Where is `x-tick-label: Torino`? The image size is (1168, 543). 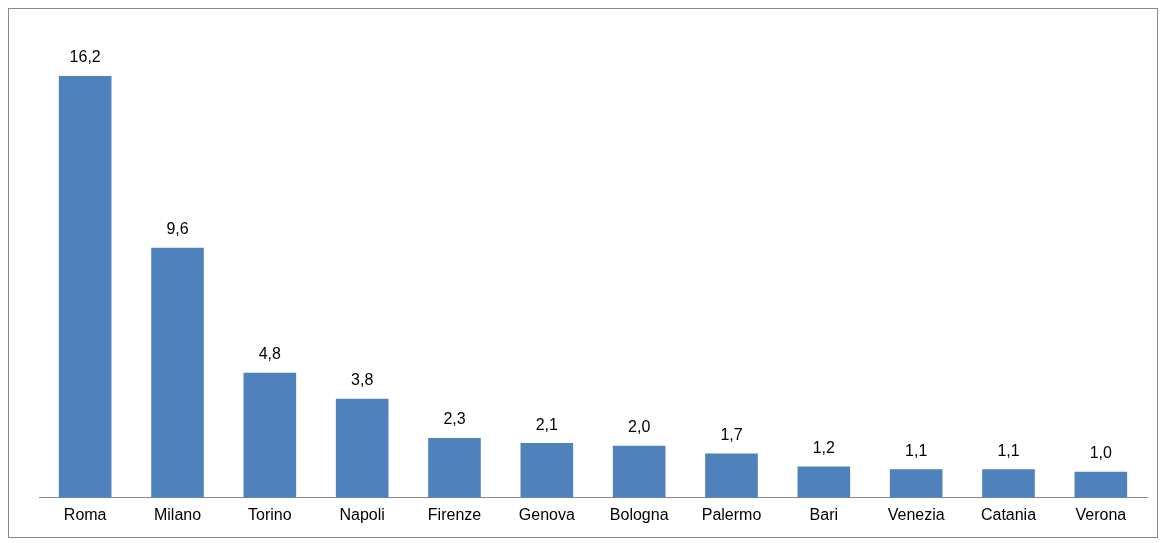 x-tick-label: Torino is located at coordinates (270, 514).